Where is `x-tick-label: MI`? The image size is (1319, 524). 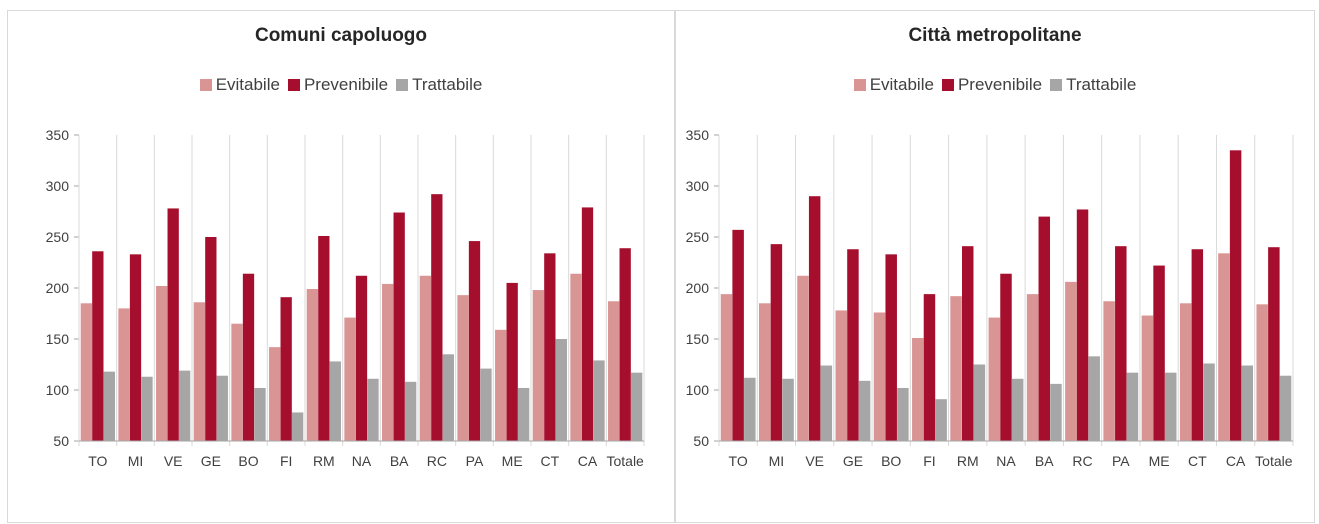 x-tick-label: MI is located at coordinates (777, 461).